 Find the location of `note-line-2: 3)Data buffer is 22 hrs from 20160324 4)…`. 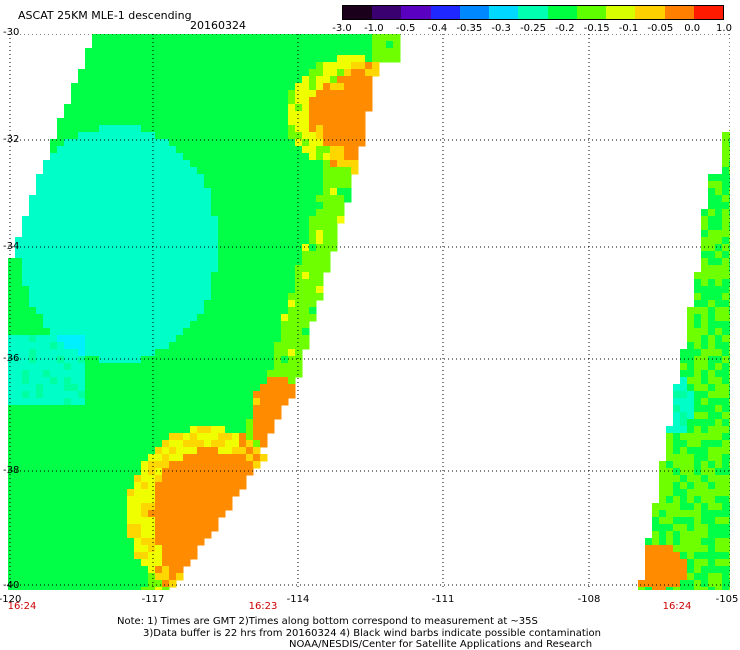

note-line-2: 3)Data buffer is 22 hrs from 20160324 4)… is located at coordinates (372, 633).